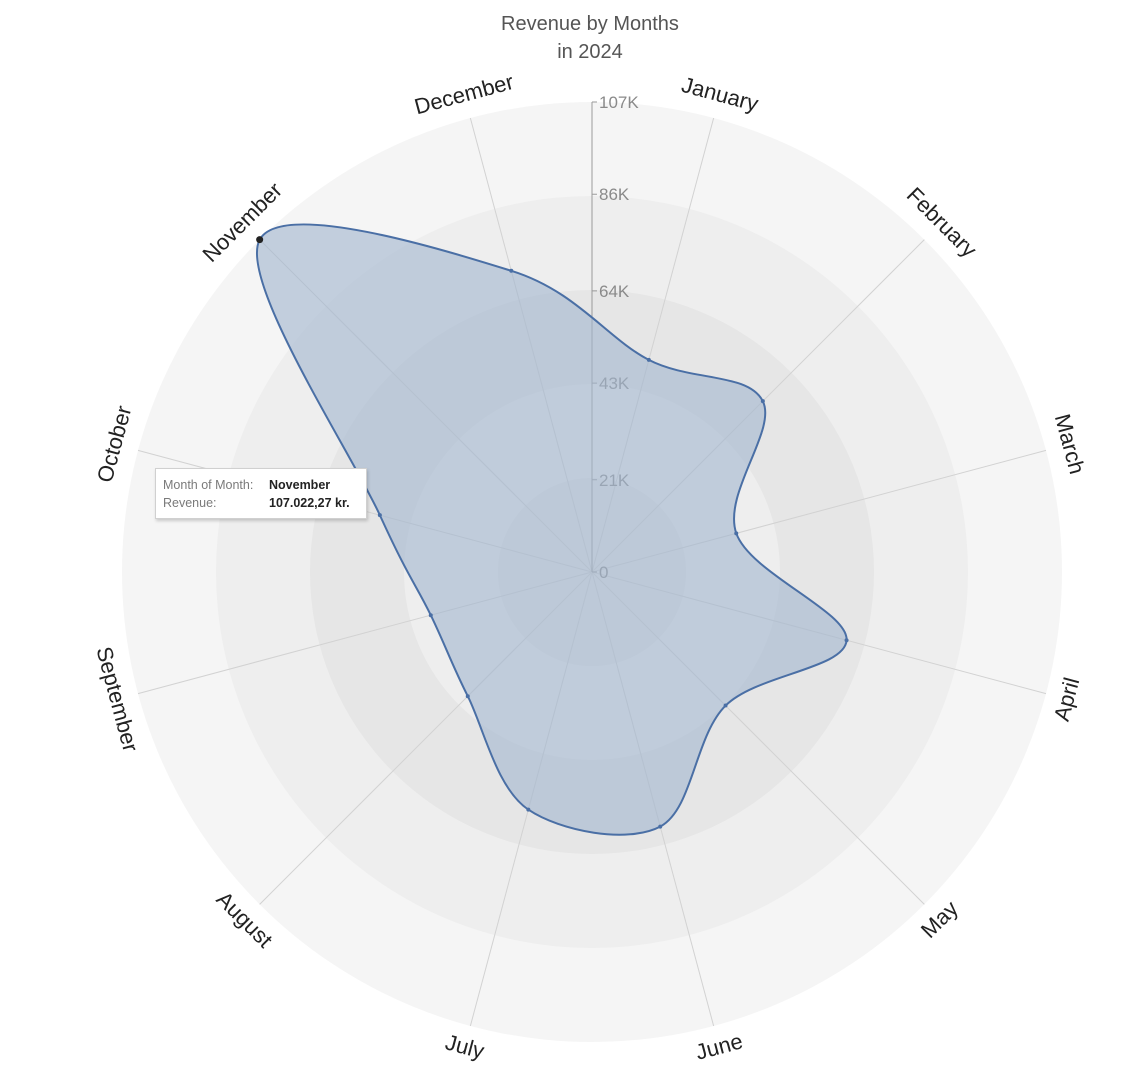 The width and height of the screenshot is (1135, 1073). Describe the element at coordinates (720, 94) in the screenshot. I see `month-label-january: January` at that location.